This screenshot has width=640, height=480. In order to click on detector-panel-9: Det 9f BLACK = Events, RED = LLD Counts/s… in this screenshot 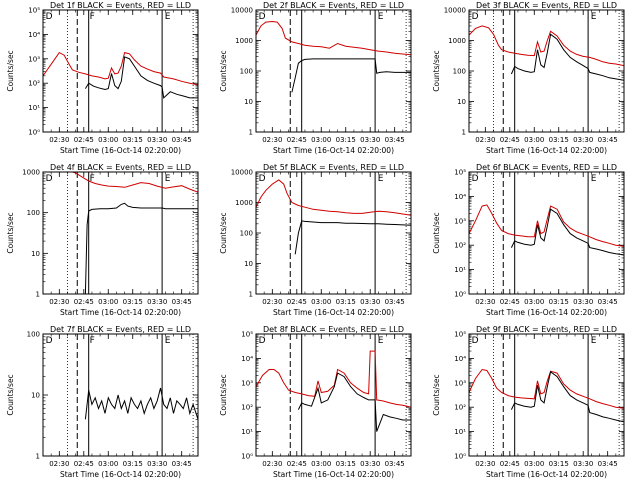, I will do `click(528, 402)`.